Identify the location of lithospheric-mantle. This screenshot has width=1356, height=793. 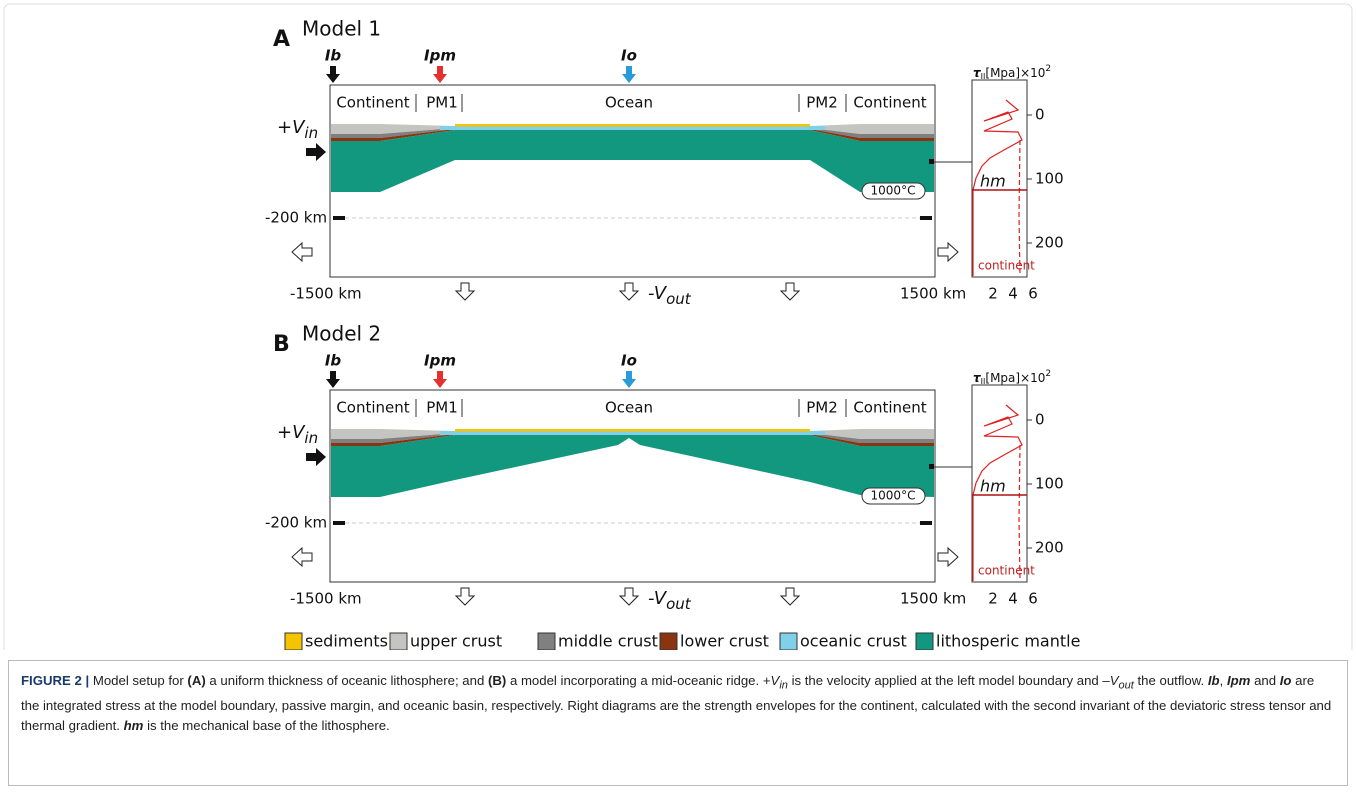
(632, 466).